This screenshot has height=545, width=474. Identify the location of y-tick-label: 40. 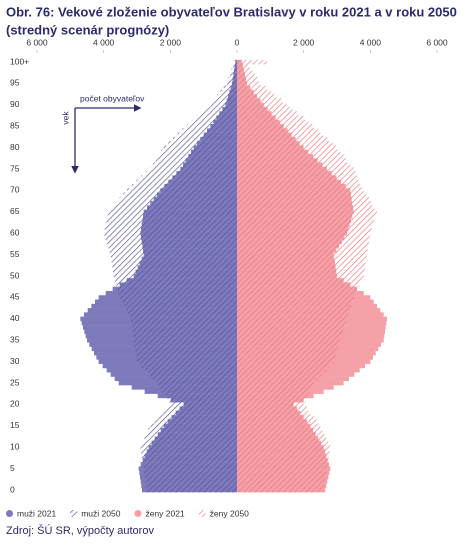
(15, 318).